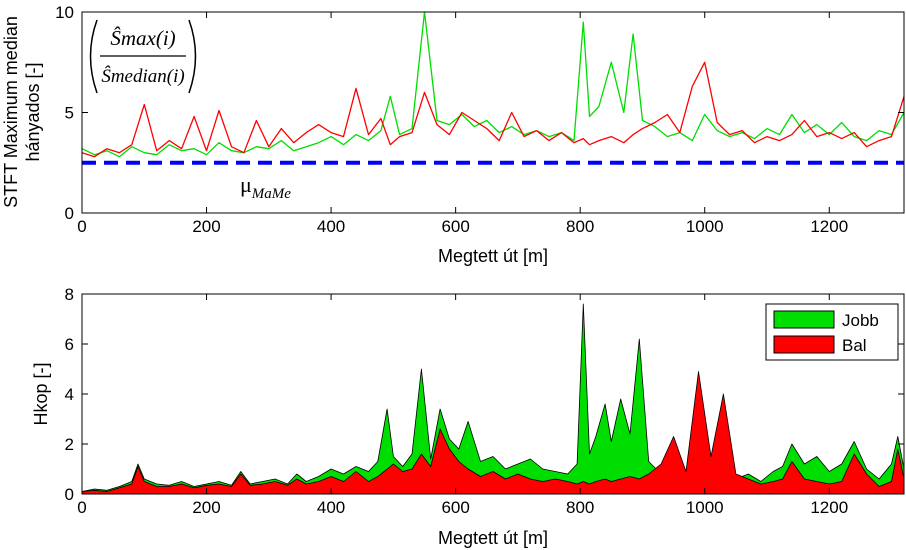 Image resolution: width=906 pixels, height=550 pixels. What do you see at coordinates (33, 111) in the screenshot?
I see `y-axis-label-top-line2: hányados [-]` at bounding box center [33, 111].